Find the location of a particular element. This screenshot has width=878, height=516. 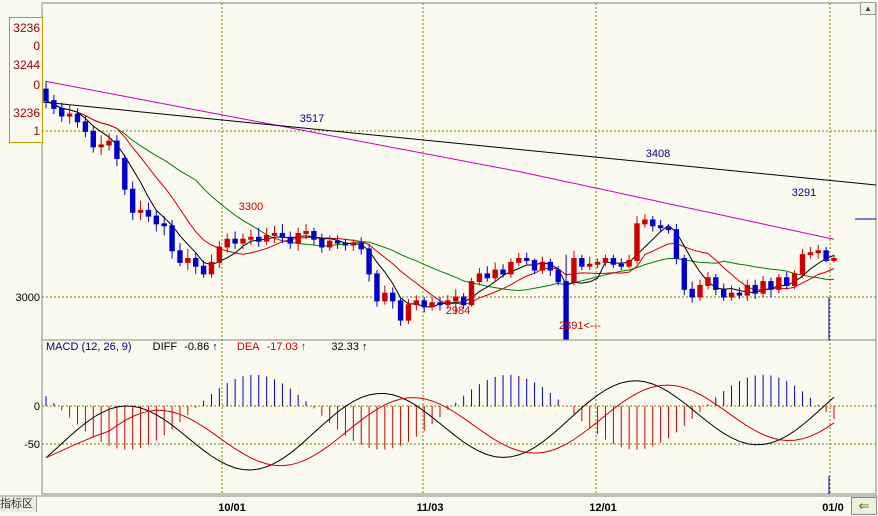

value-box: 3236 0 3244 0 3236 1 is located at coordinates (26, 80).